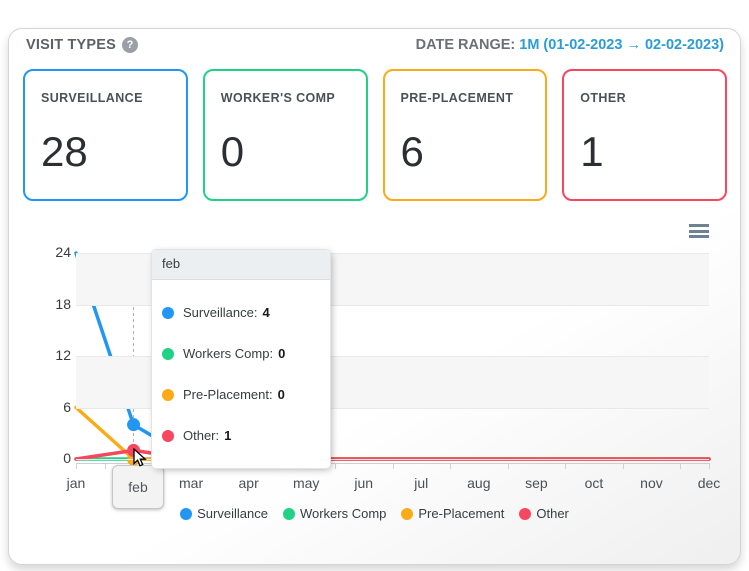 This screenshot has width=749, height=571. Describe the element at coordinates (266, 312) in the screenshot. I see `tooltip-item-value: 4` at that location.